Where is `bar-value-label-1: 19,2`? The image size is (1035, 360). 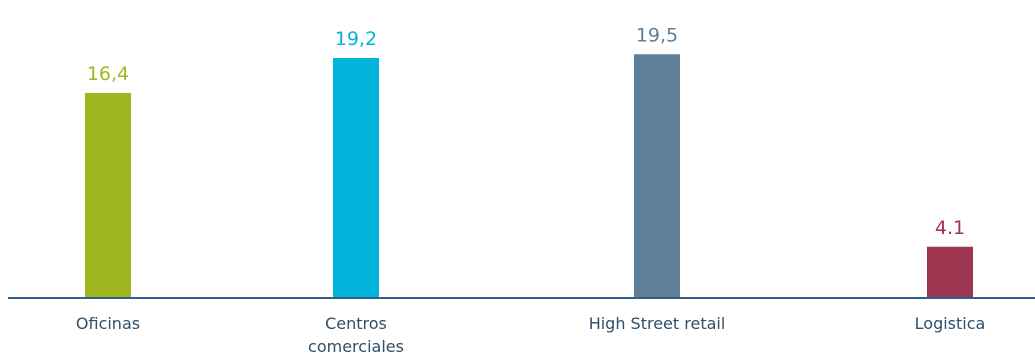 bar-value-label-1: 19,2 is located at coordinates (356, 39).